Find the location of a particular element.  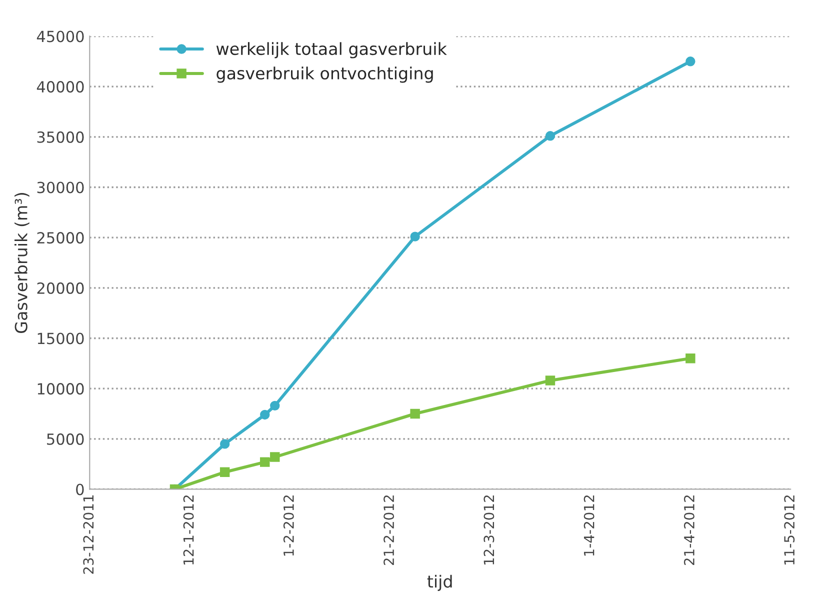

x-tick-label: 11-5-2012 is located at coordinates (789, 529).